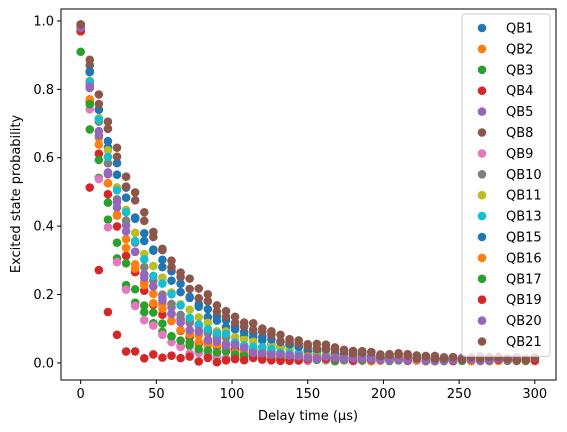 The width and height of the screenshot is (567, 432). I want to click on legend-marker-QB4, so click(482, 90).